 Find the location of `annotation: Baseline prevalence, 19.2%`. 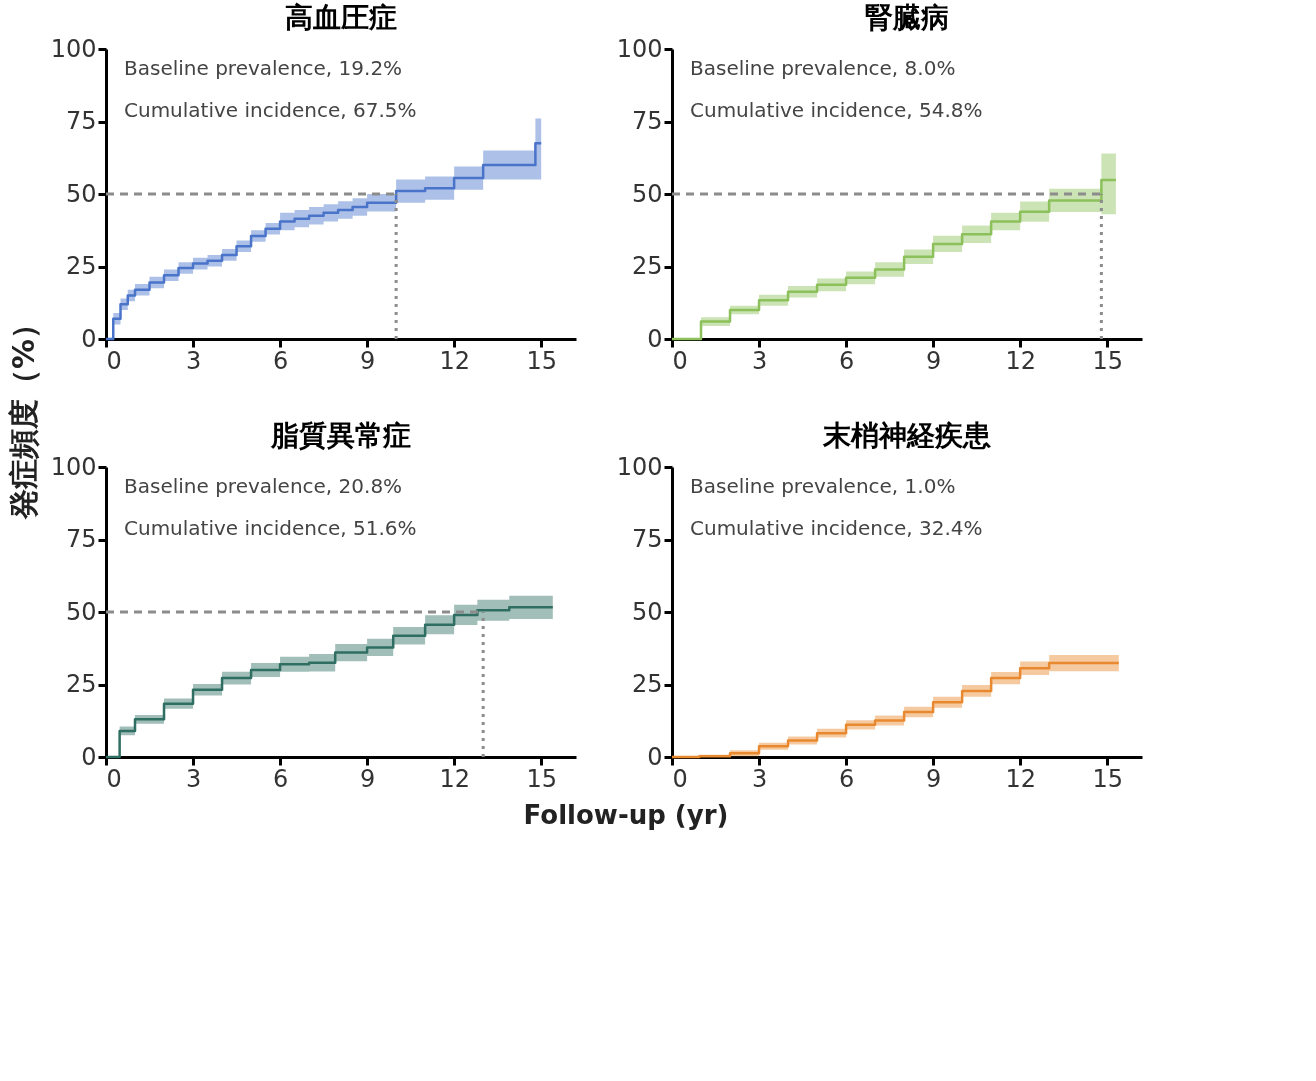

annotation: Baseline prevalence, 19.2% is located at coordinates (263, 68).